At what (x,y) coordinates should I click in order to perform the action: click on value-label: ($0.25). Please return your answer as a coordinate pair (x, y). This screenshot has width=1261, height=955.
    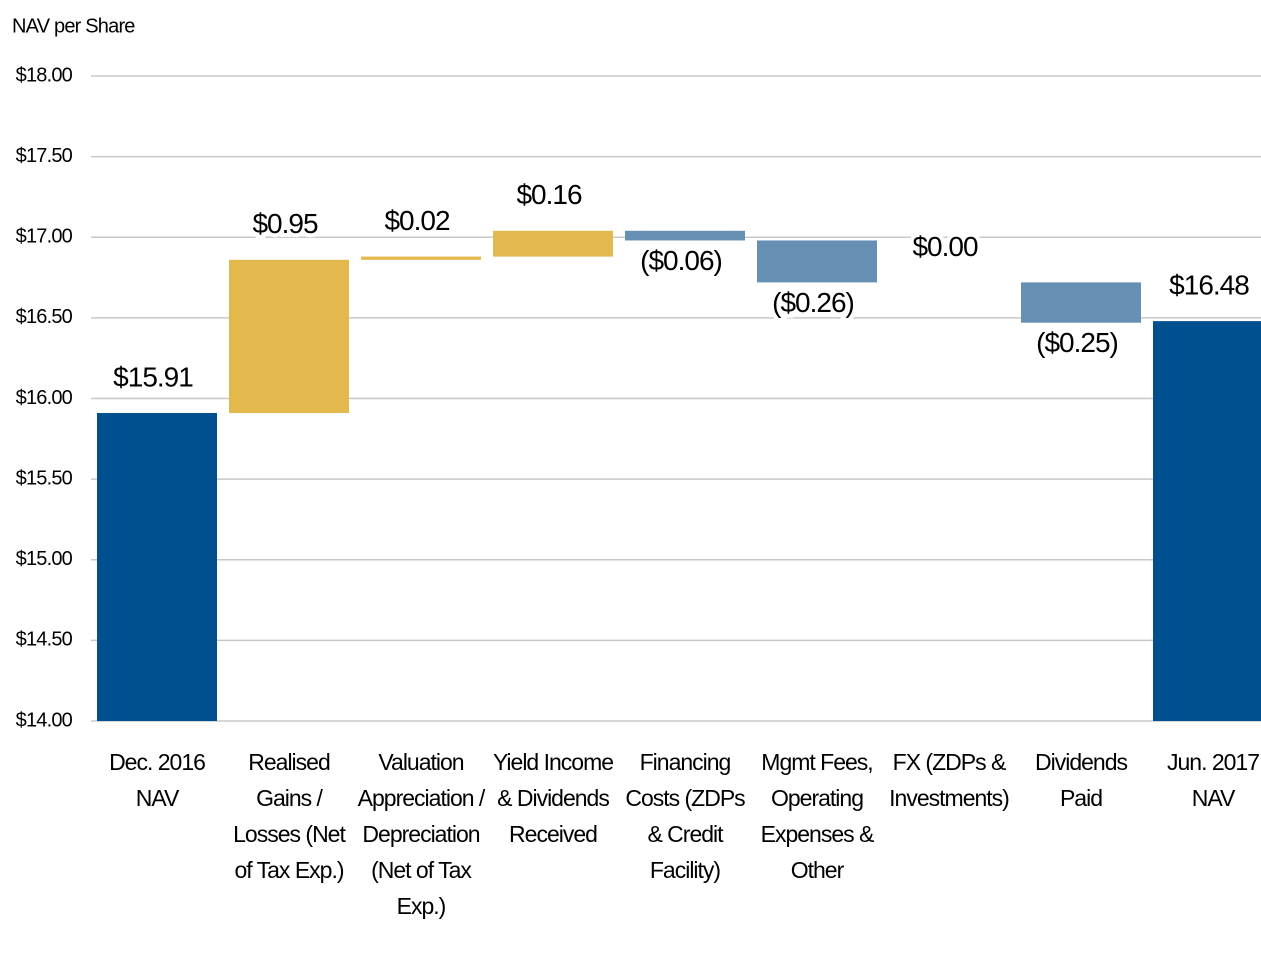
    Looking at the image, I should click on (1077, 342).